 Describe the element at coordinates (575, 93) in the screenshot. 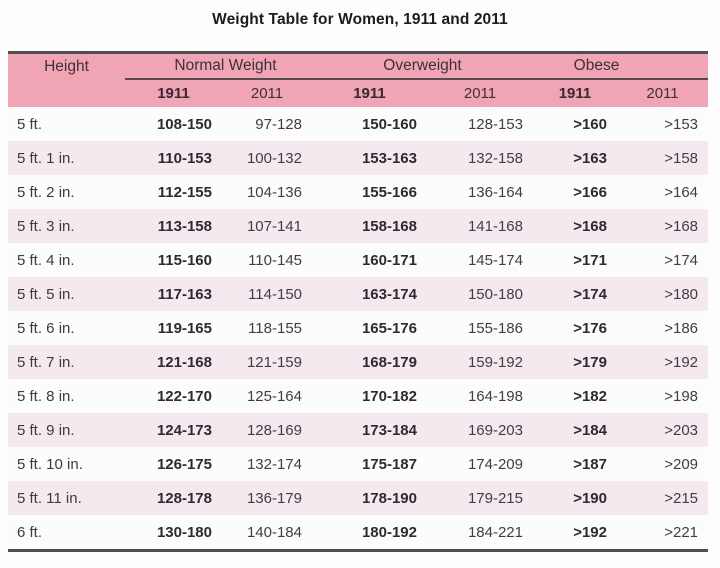

I see `year-header-obese-1911: 1911` at that location.